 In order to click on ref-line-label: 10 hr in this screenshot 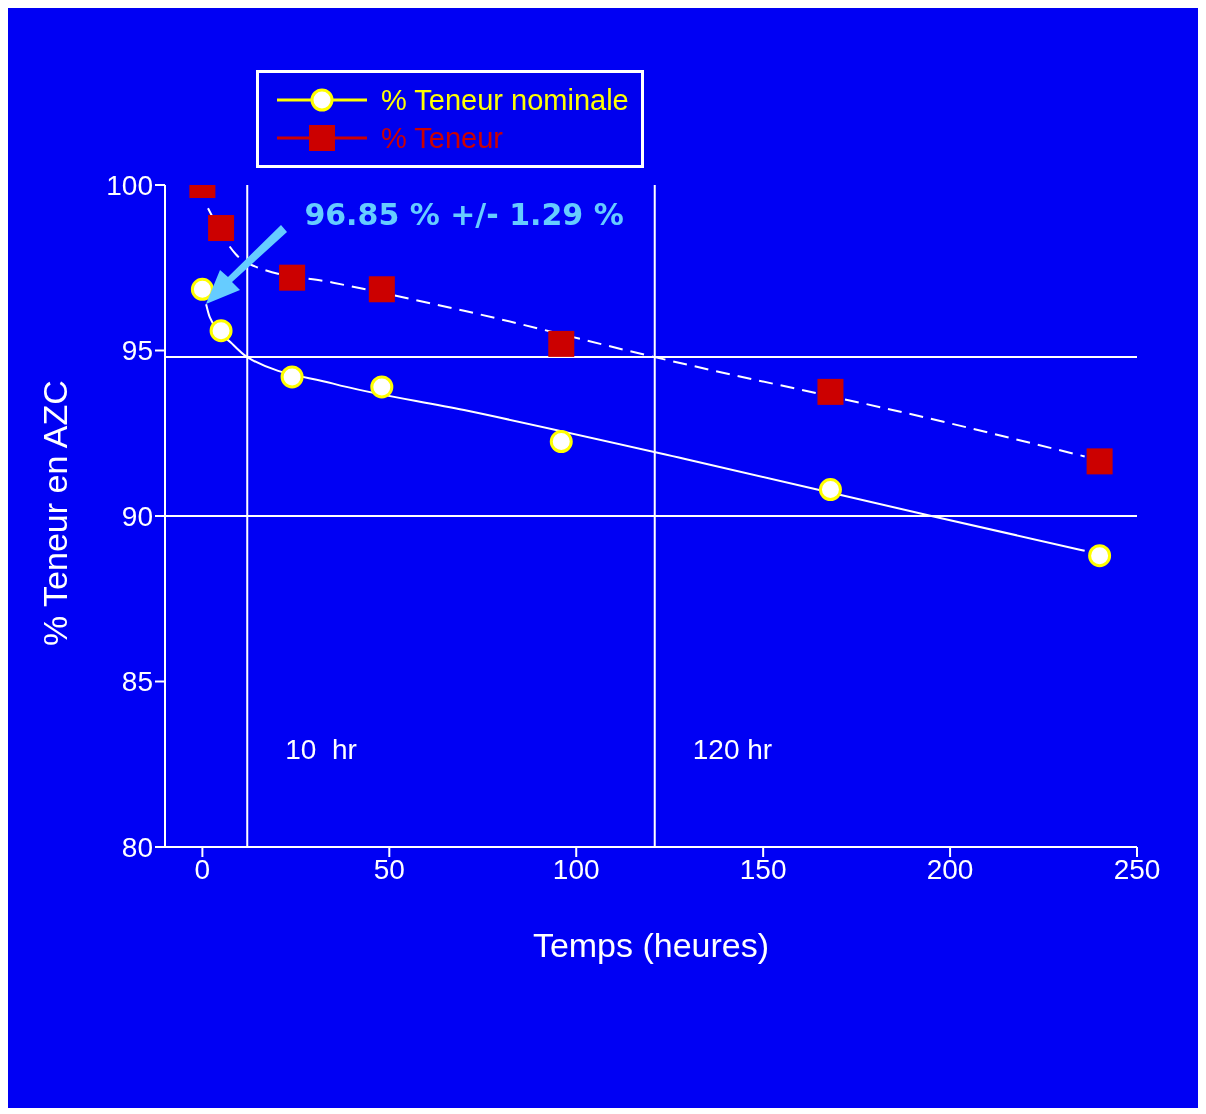, I will do `click(321, 749)`.